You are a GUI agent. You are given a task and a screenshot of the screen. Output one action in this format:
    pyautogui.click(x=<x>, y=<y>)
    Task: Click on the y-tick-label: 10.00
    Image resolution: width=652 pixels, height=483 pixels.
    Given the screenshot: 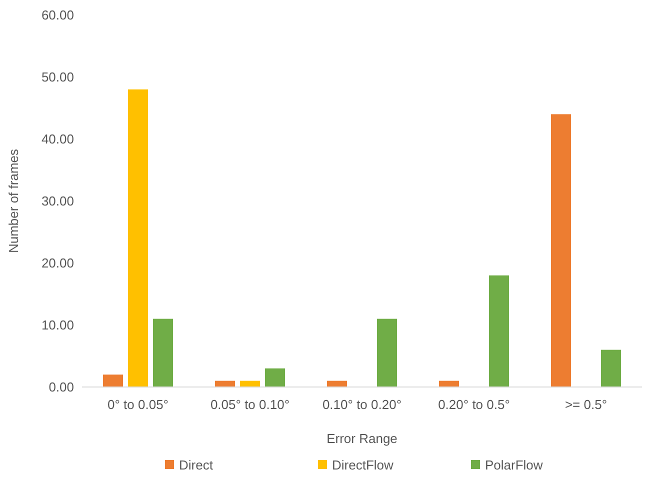 What is the action you would take?
    pyautogui.click(x=57, y=325)
    